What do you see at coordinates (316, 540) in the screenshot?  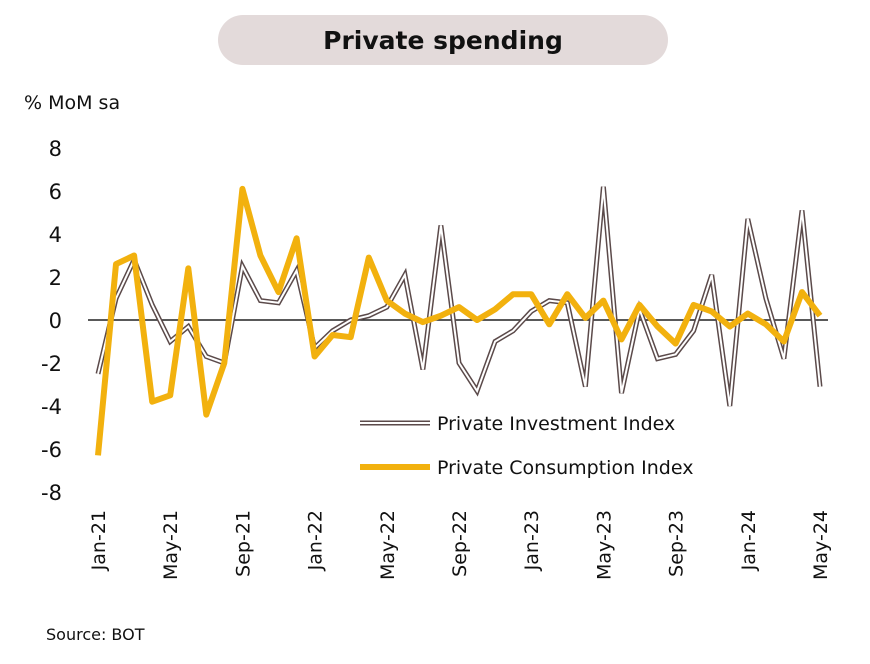 I see `x-tick-label: Jan-22` at bounding box center [316, 540].